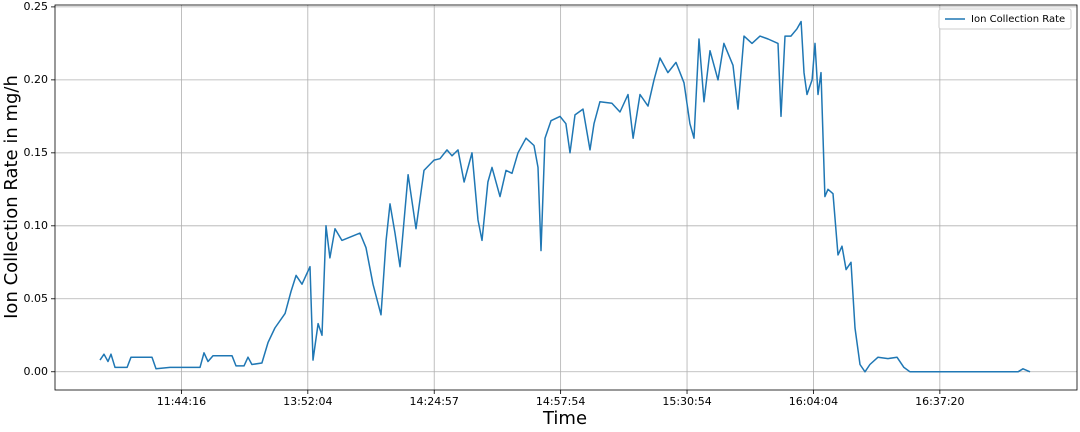 This screenshot has width=1080, height=432. I want to click on x-tick-label: 14:24:57, so click(434, 401).